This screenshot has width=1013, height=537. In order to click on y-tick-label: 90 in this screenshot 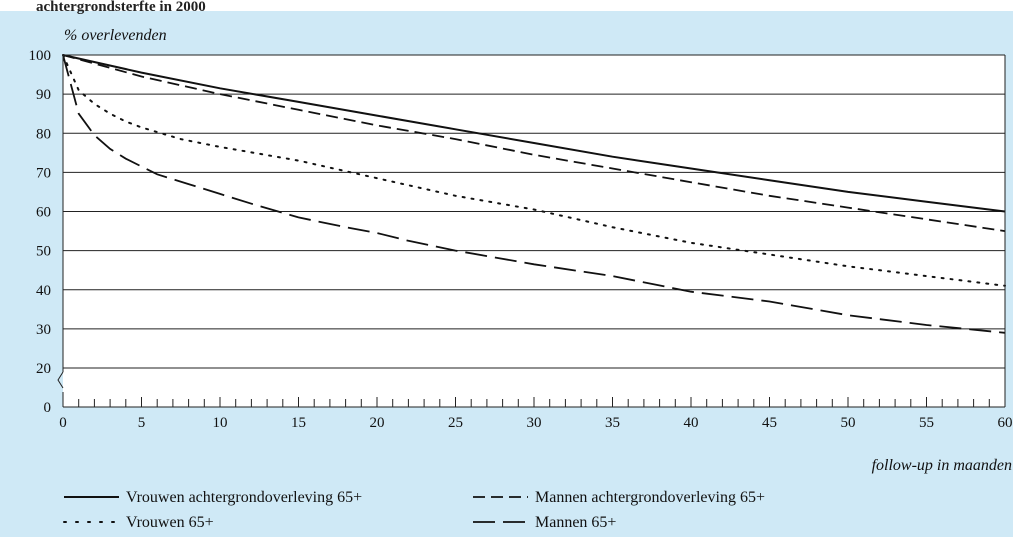, I will do `click(43, 95)`.